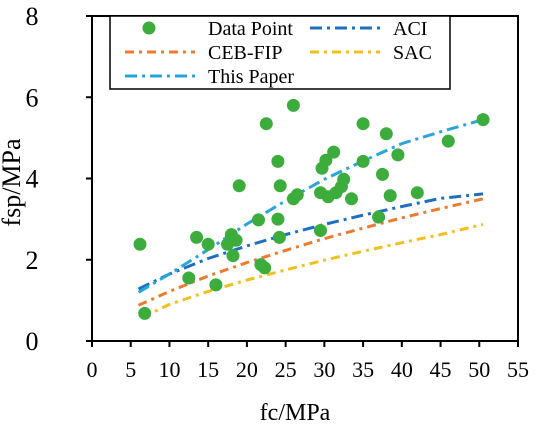 Image resolution: width=550 pixels, height=431 pixels. Describe the element at coordinates (312, 270) in the screenshot. I see `series-line-sac` at that location.